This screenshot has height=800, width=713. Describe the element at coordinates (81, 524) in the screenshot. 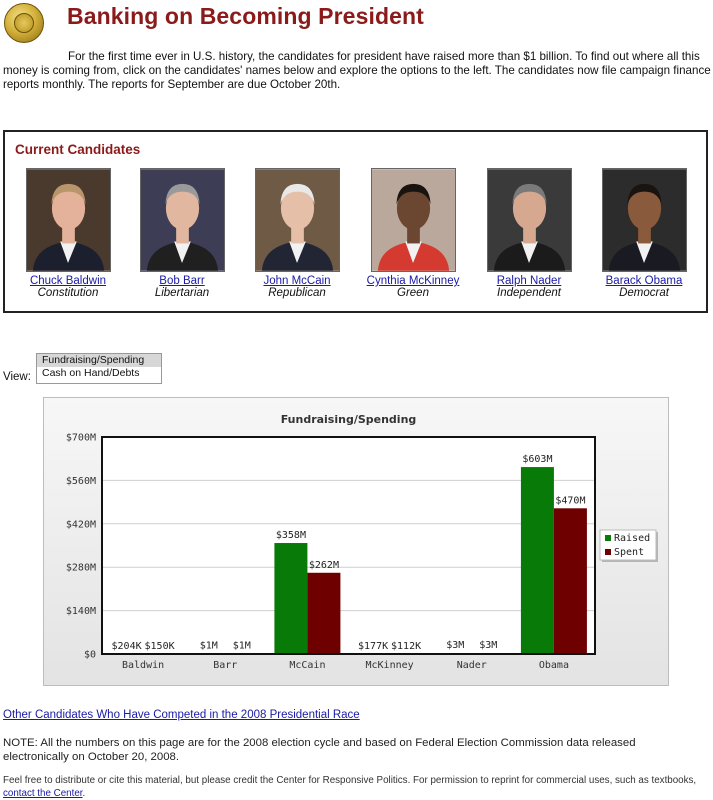

I see `y-tick-label: $420M` at that location.